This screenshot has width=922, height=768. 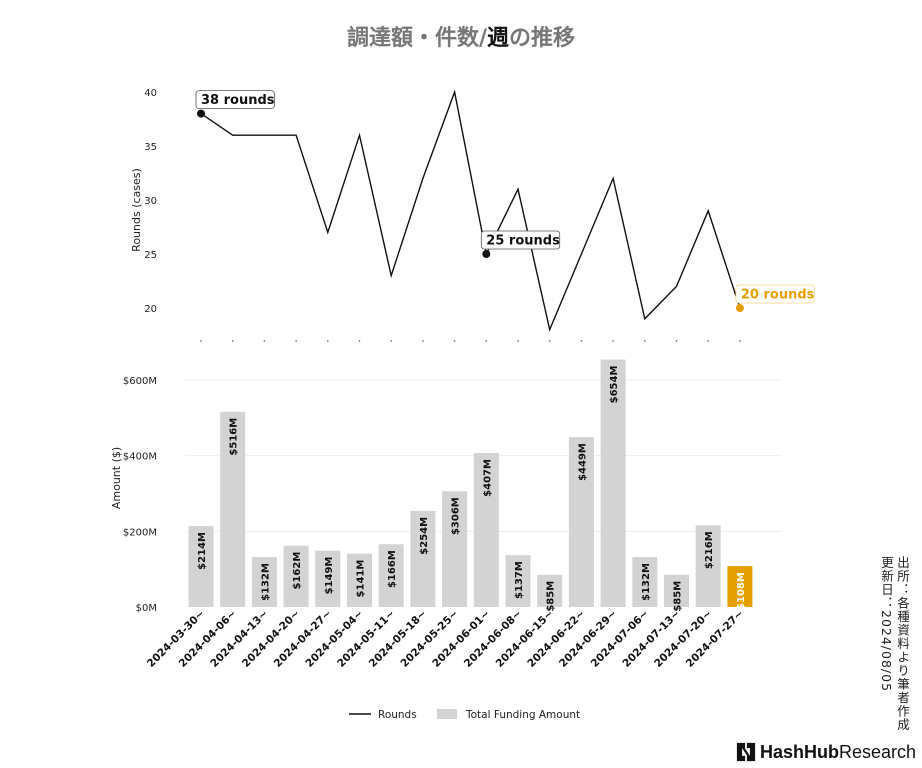 I want to click on bar-value-label: $254M, so click(x=424, y=536).